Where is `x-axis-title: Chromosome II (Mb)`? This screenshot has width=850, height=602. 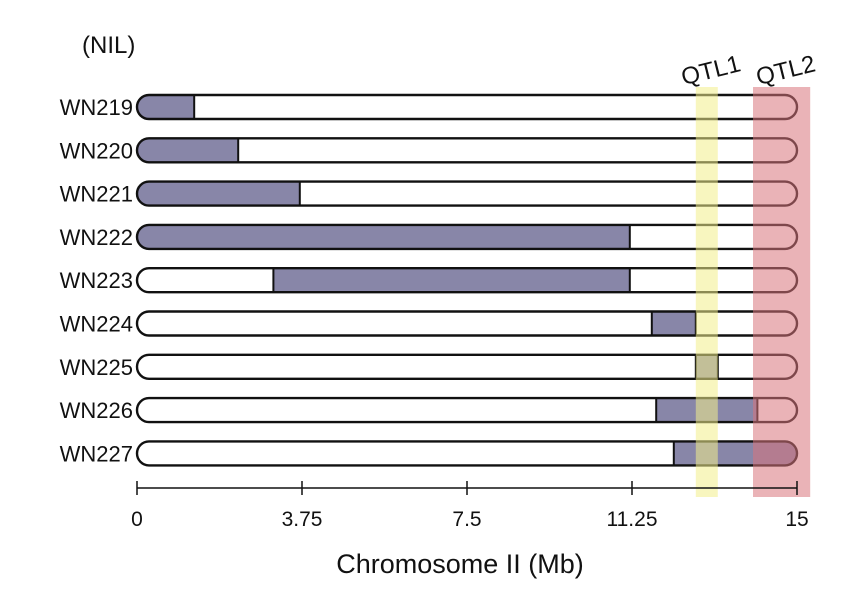
x-axis-title: Chromosome II (Mb) is located at coordinates (460, 564).